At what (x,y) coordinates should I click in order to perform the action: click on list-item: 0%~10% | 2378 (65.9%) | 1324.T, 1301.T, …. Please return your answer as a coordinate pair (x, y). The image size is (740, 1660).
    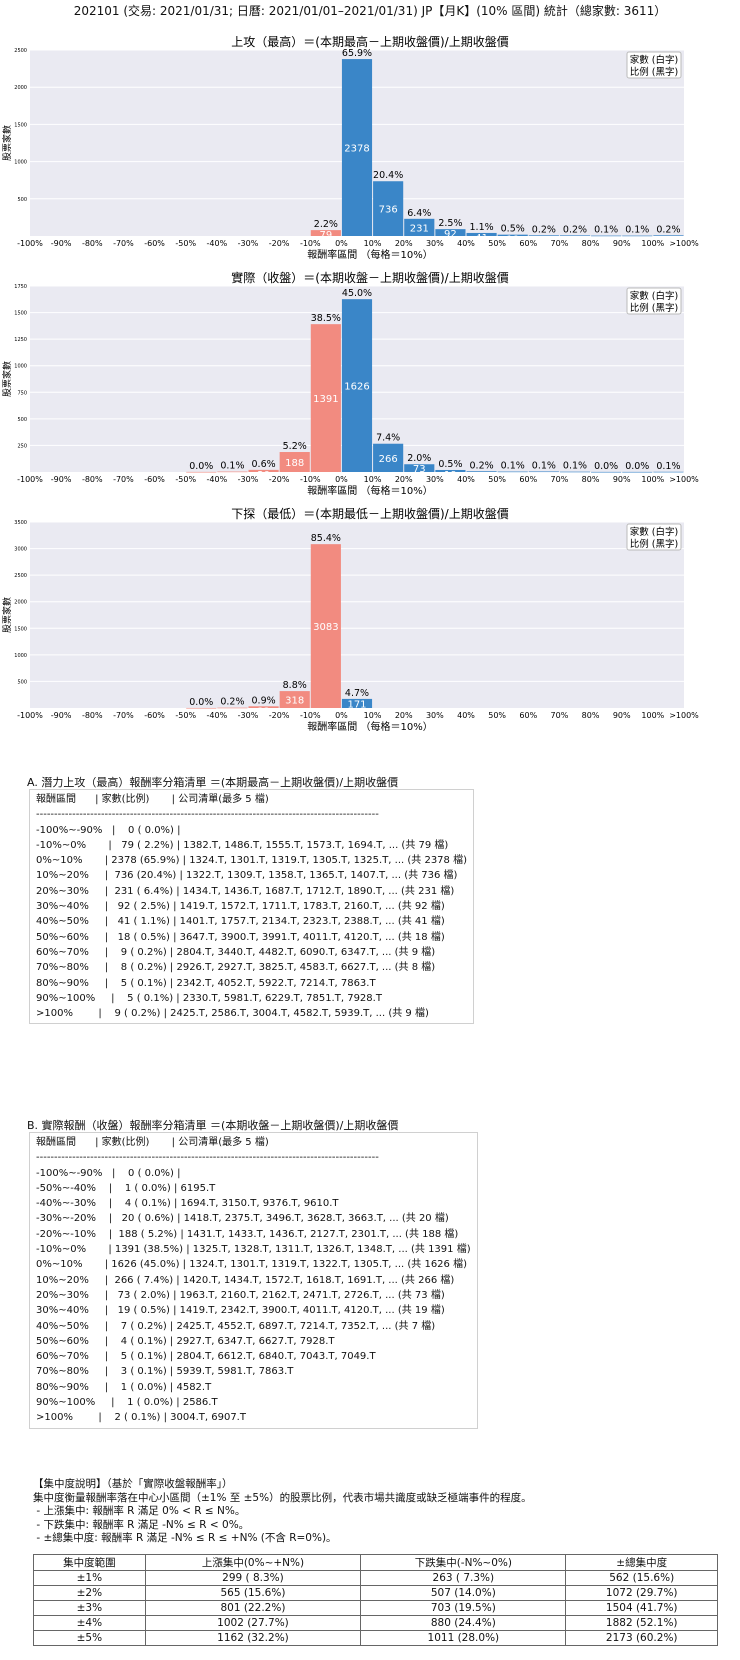
    Looking at the image, I should click on (251, 861).